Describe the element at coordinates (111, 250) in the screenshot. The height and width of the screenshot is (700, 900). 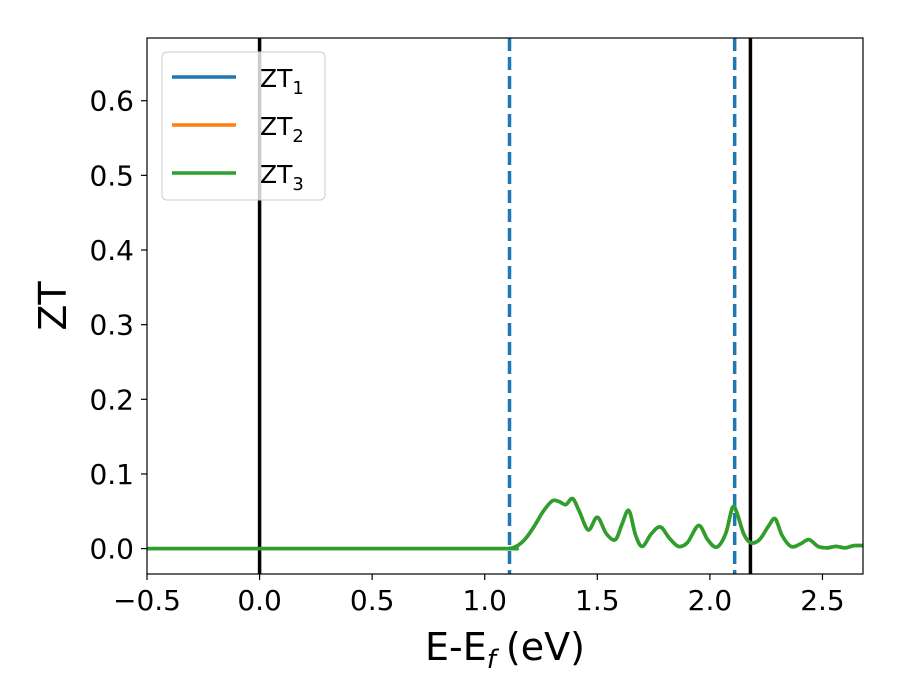
I see `y-tick-label: 0.4` at that location.